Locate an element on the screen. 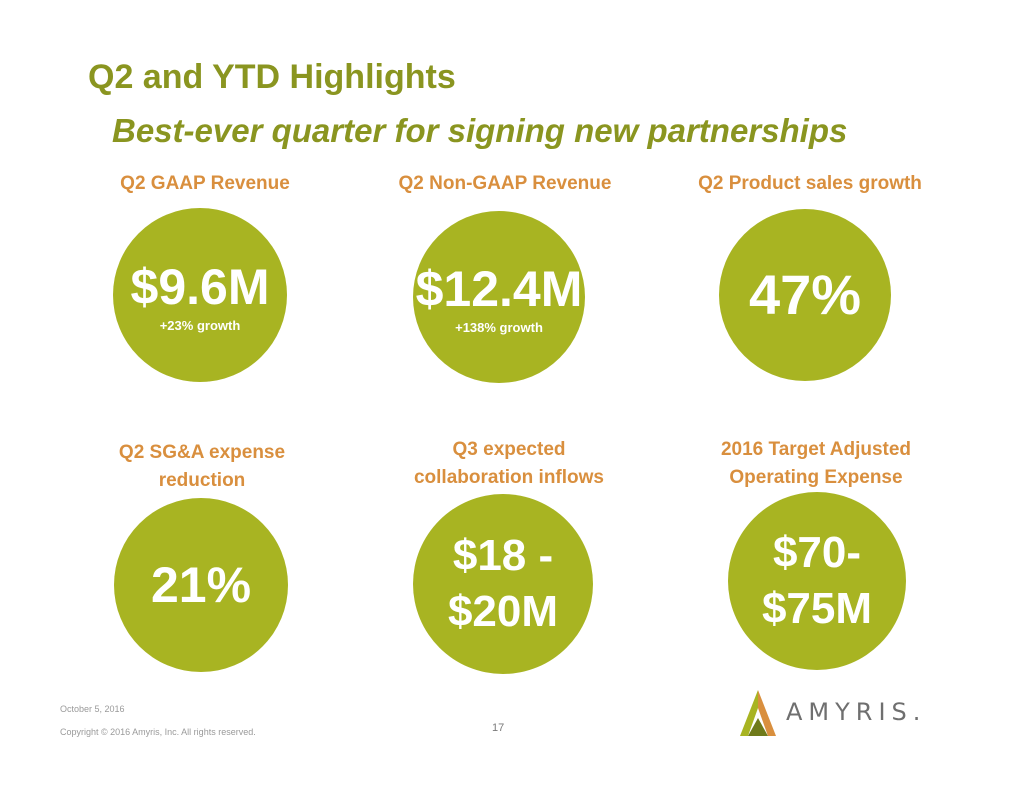 The height and width of the screenshot is (792, 1024). metric-label-collaboration-inflows: Q3 expected collaboration inflows is located at coordinates (508, 463).